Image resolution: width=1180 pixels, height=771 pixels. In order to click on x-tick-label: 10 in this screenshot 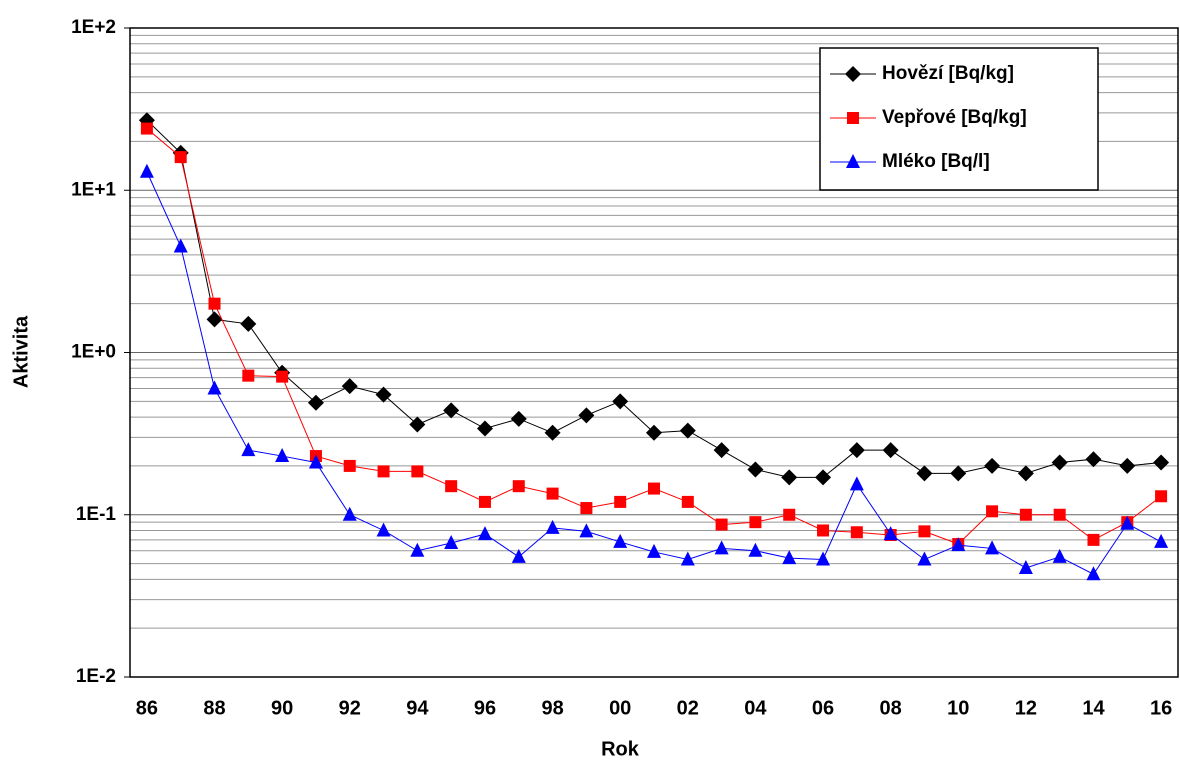, I will do `click(958, 708)`.